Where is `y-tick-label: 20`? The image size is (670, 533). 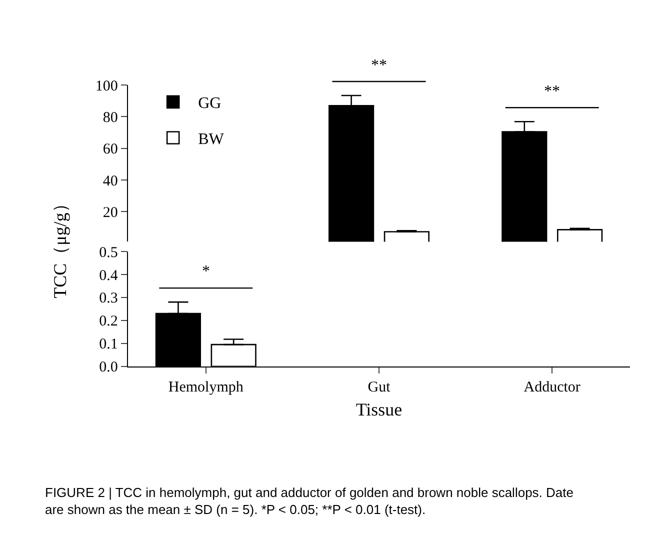 y-tick-label: 20 is located at coordinates (110, 212).